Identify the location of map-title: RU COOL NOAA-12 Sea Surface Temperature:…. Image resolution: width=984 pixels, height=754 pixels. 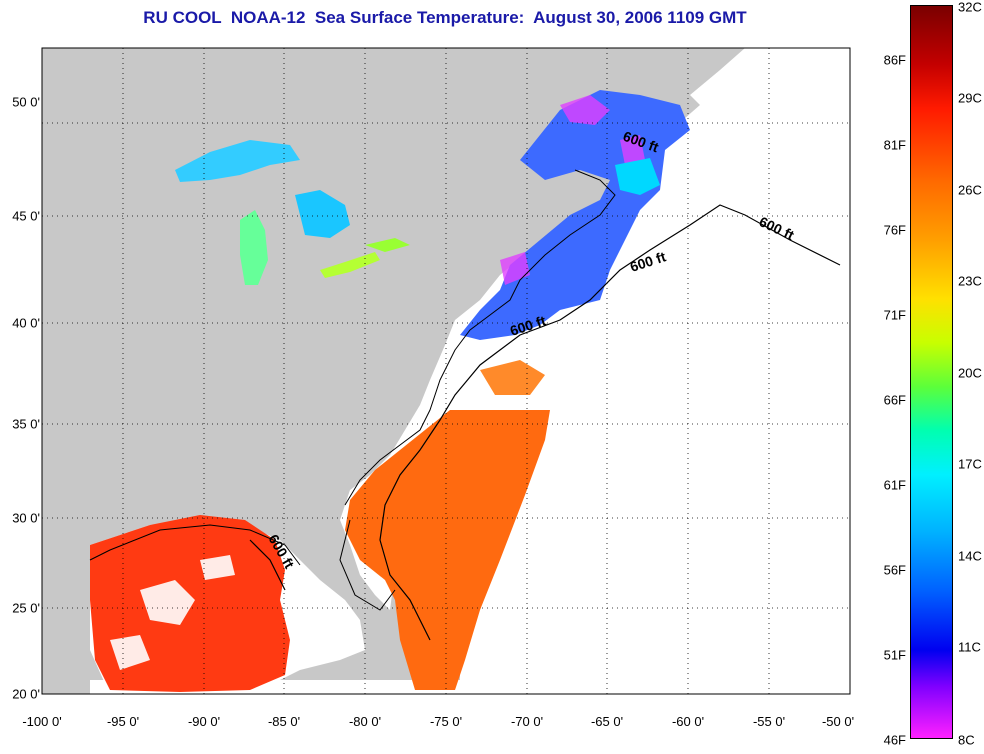
(445, 17).